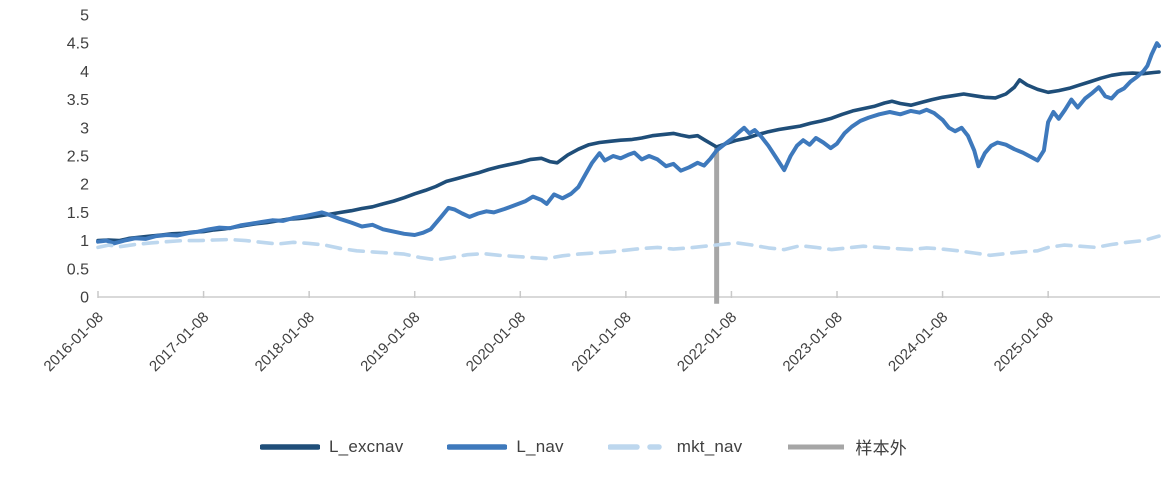  I want to click on legend-swatch-l-nav-icon, so click(477, 446).